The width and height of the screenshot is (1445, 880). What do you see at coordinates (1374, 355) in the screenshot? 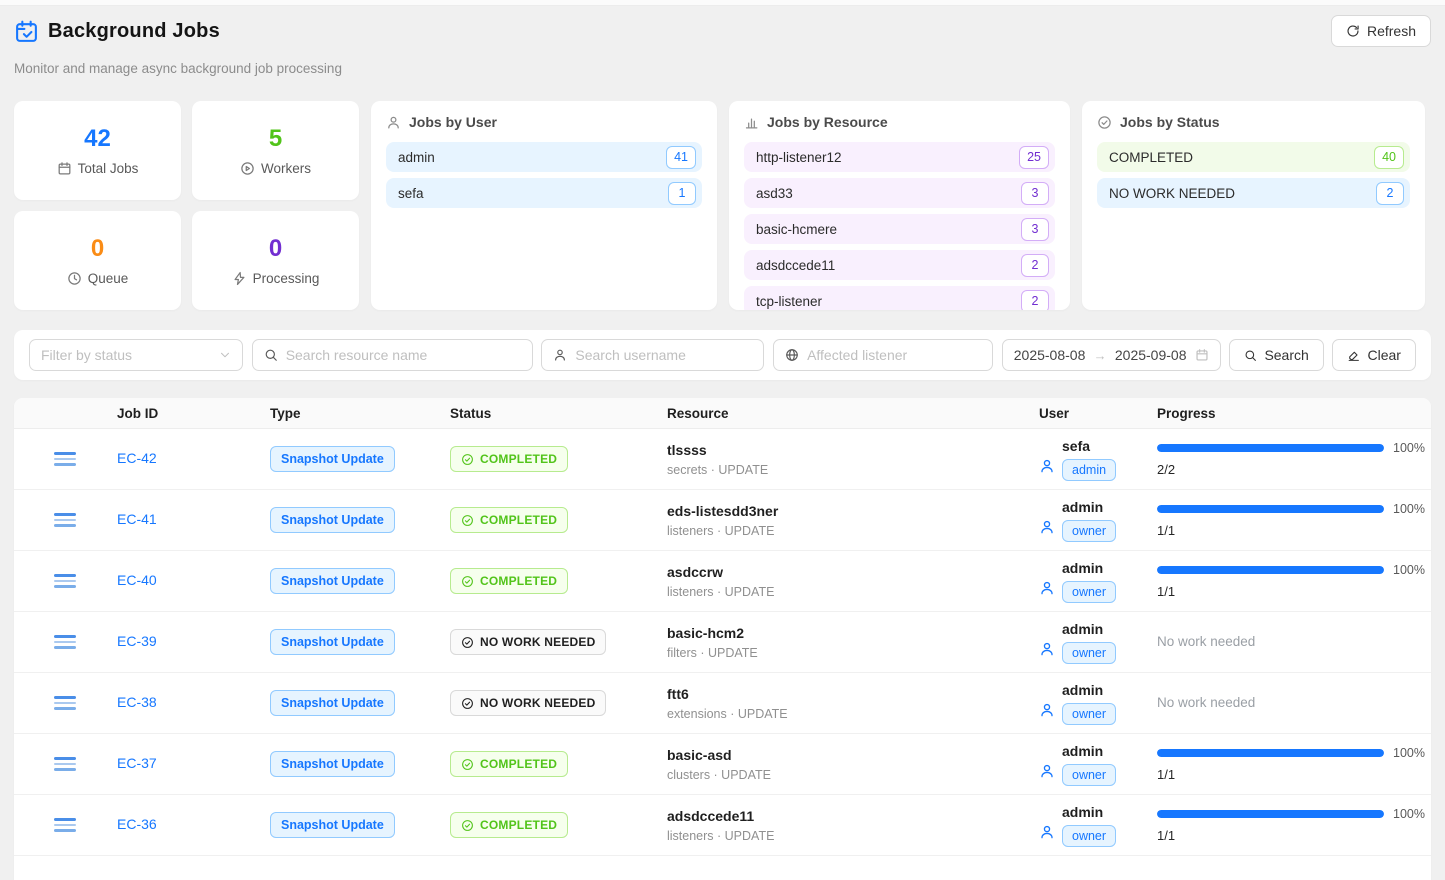
I see `clear-button: Clear` at bounding box center [1374, 355].